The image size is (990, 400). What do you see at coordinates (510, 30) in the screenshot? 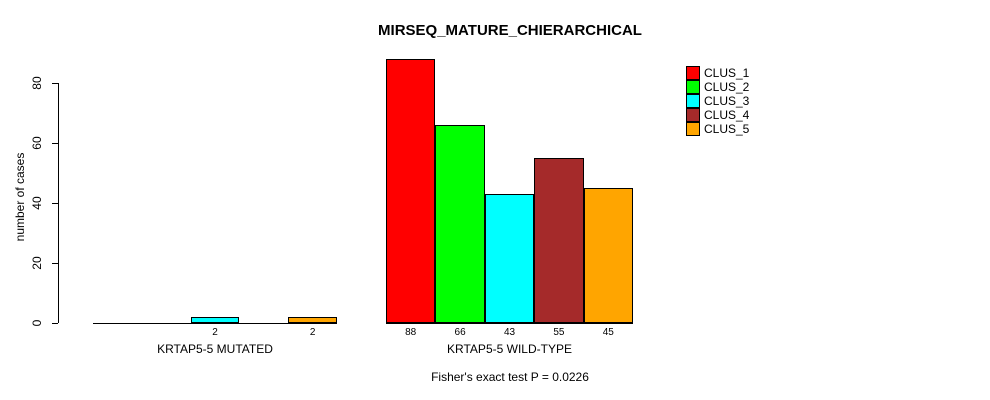
I see `chart-title: MIRSEQ_MATURE_CHIERARCHICAL` at bounding box center [510, 30].